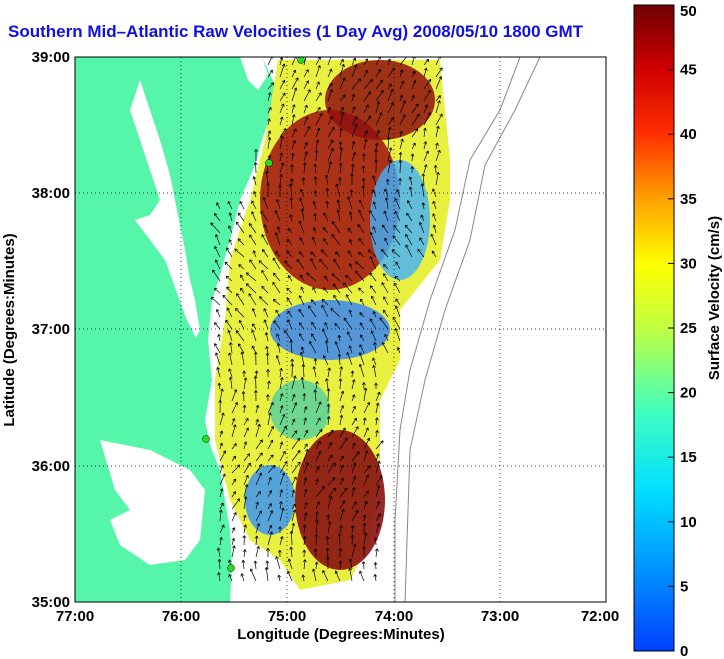 Image resolution: width=724 pixels, height=659 pixels. I want to click on x-tick-label: 74:00, so click(394, 616).